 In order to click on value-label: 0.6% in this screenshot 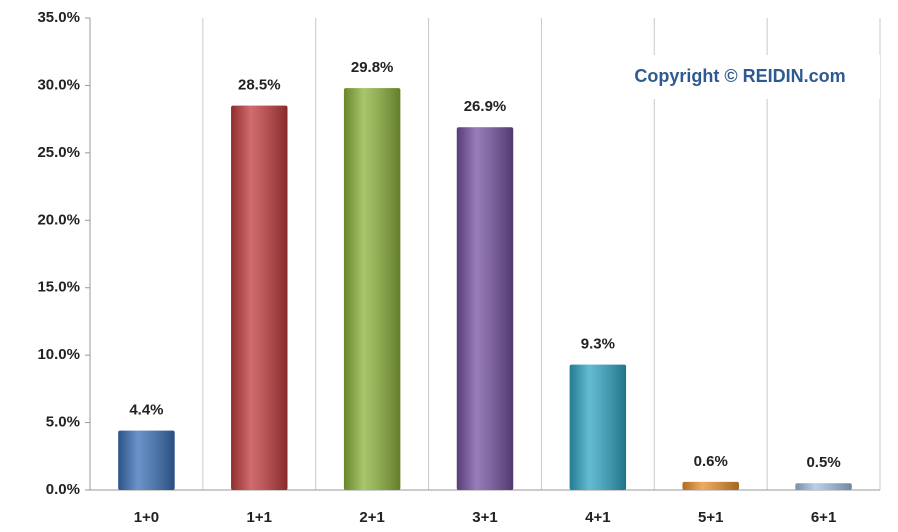, I will do `click(711, 461)`.